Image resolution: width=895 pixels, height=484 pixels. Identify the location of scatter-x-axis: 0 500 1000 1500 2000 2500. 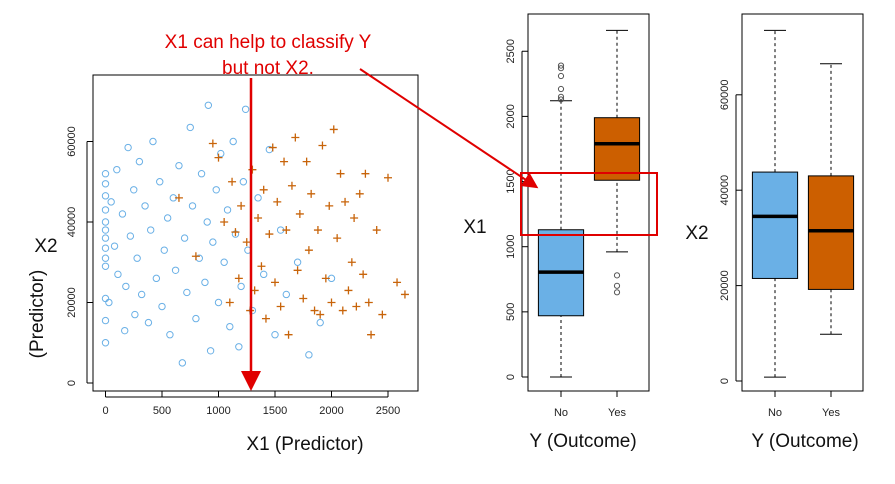
(251, 404).